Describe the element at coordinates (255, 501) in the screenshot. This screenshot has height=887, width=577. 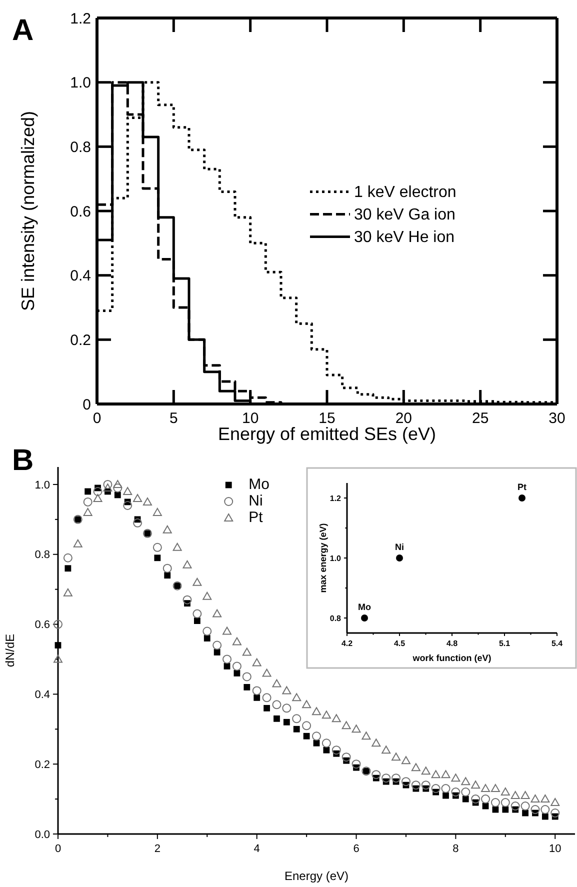
I see `legend-label: Ni` at that location.